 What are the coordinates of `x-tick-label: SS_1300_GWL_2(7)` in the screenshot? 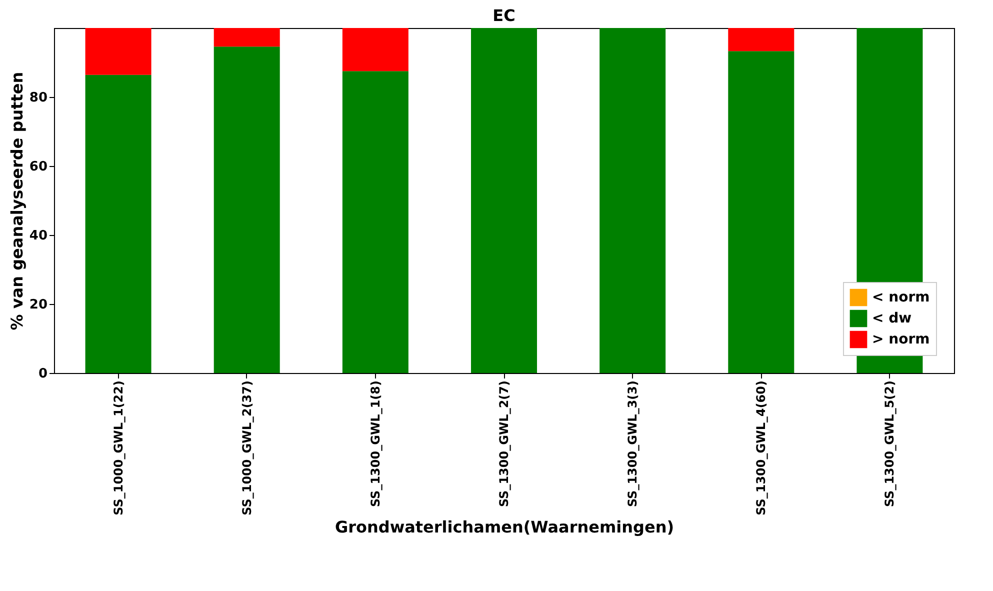 It's located at (504, 444).